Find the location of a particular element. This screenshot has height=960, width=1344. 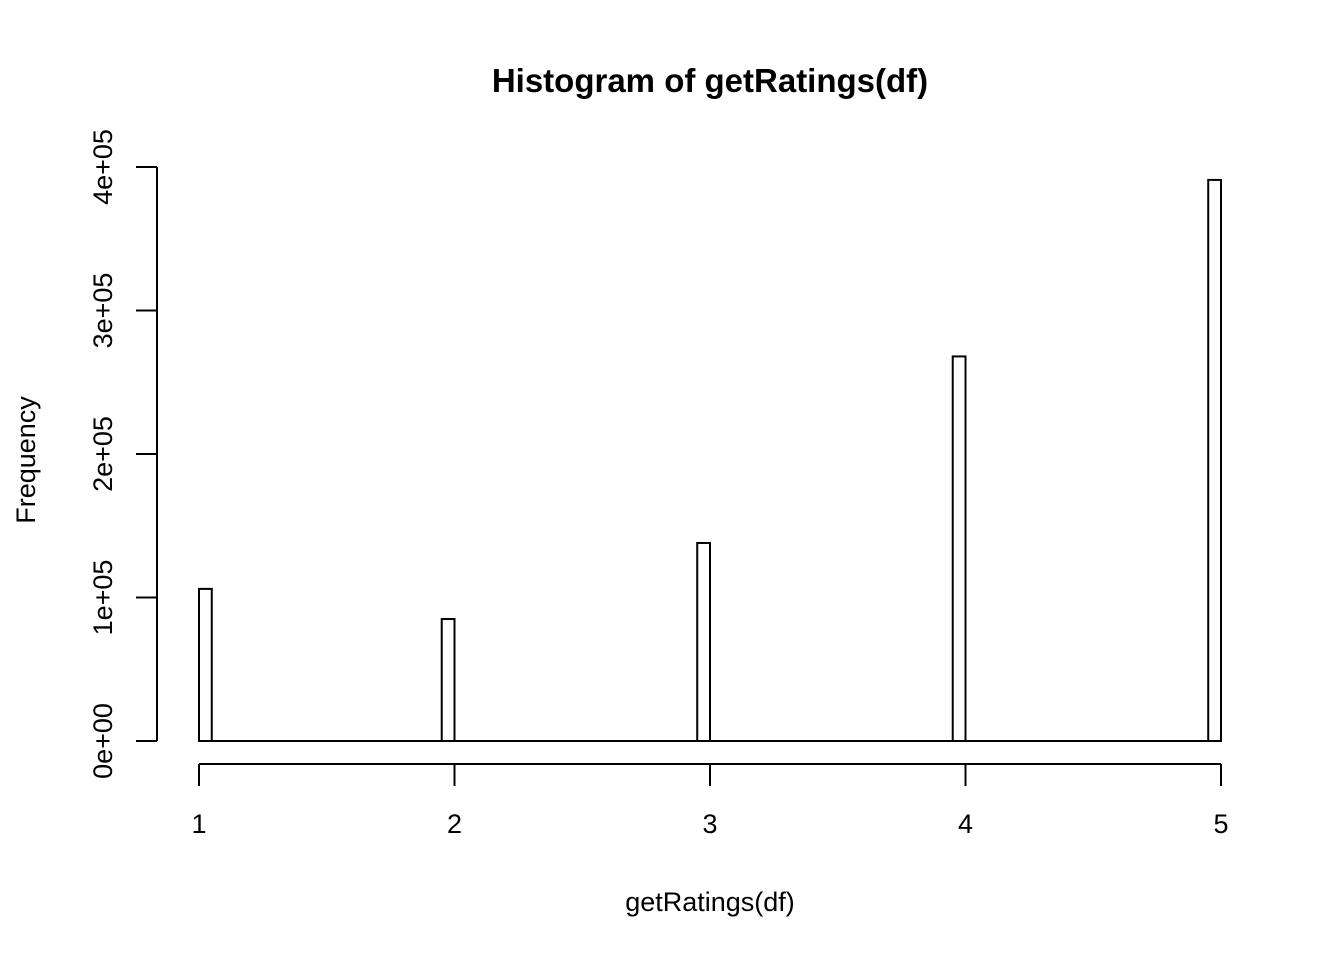

y-tick-label: 4e+05 is located at coordinates (103, 167).